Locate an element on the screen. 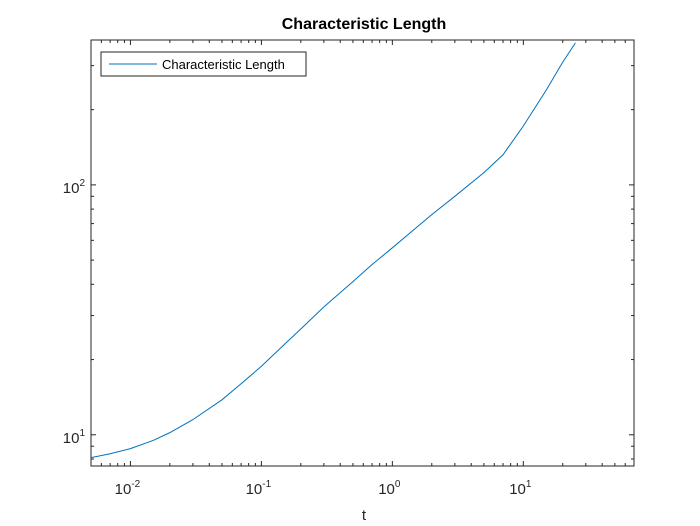 The width and height of the screenshot is (700, 526). x-axis-label: t is located at coordinates (364, 515).